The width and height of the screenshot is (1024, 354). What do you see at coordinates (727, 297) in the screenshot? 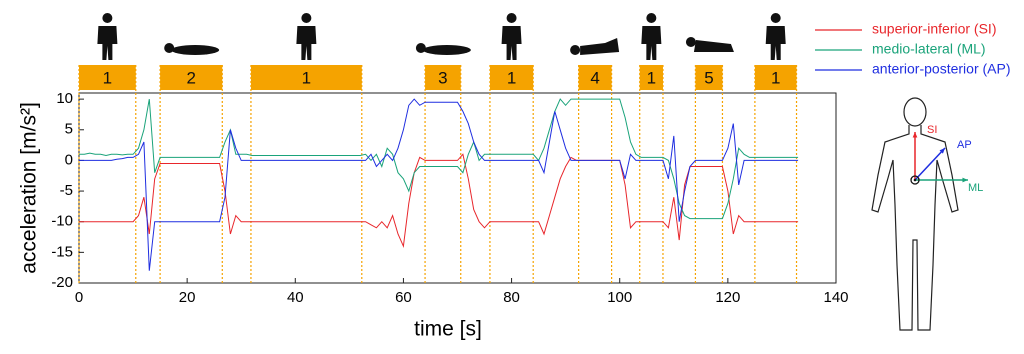
I see `x-tick-label: 120` at bounding box center [727, 297].